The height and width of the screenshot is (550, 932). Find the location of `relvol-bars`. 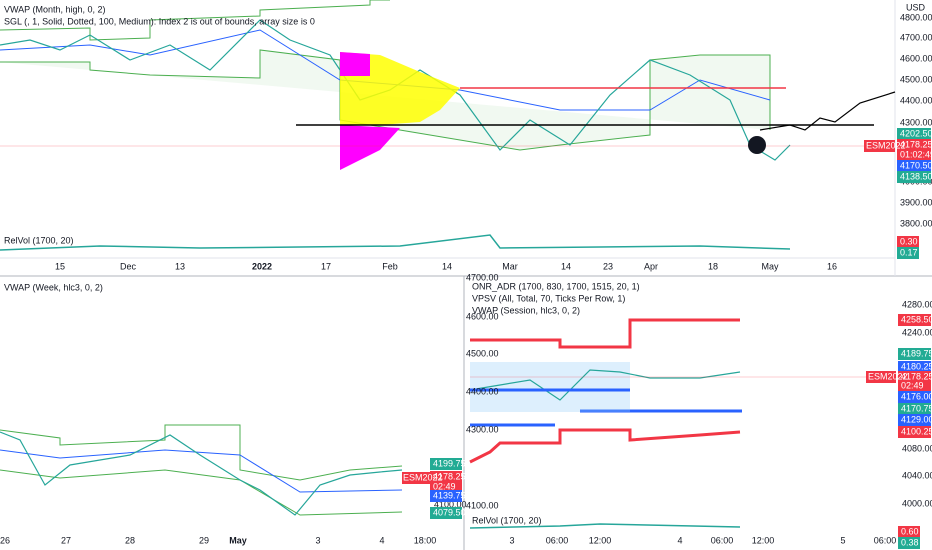

relvol-bars is located at coordinates (395, 242).